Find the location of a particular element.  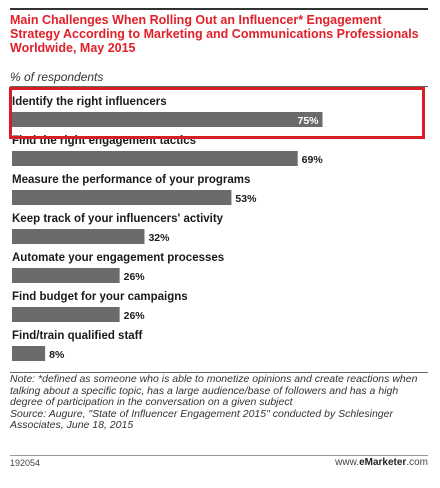

footer-rule is located at coordinates (219, 372).